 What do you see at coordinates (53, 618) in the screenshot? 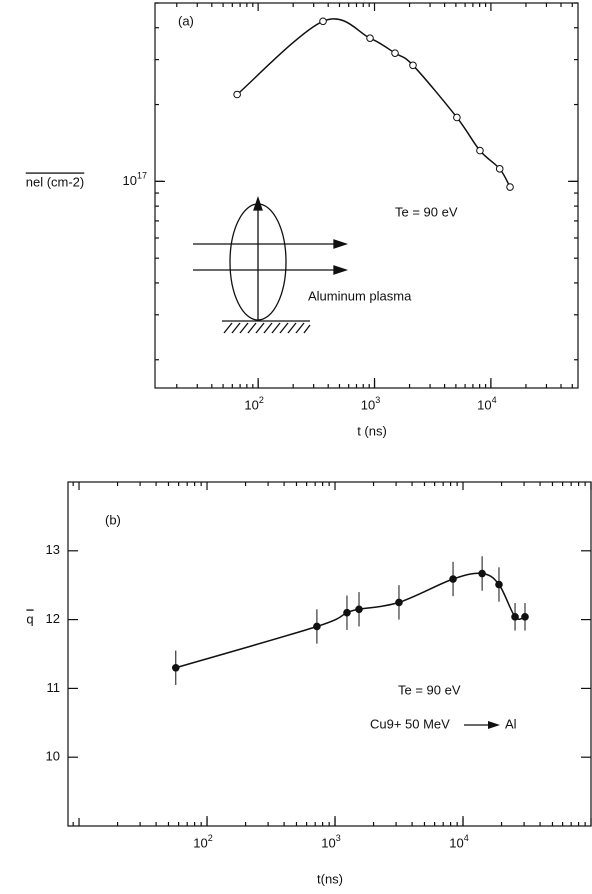
I see `y-tick-label: 12` at bounding box center [53, 618].